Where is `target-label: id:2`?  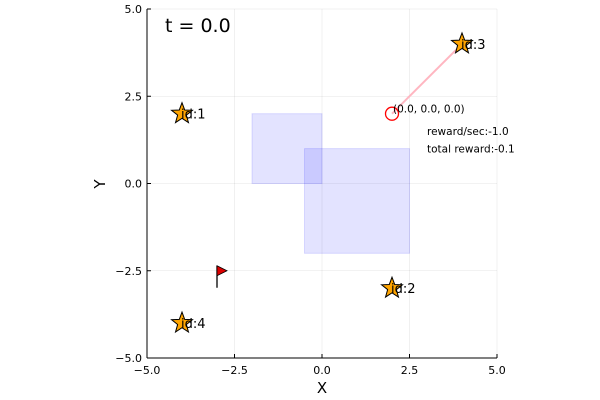 target-label: id:2 is located at coordinates (403, 289).